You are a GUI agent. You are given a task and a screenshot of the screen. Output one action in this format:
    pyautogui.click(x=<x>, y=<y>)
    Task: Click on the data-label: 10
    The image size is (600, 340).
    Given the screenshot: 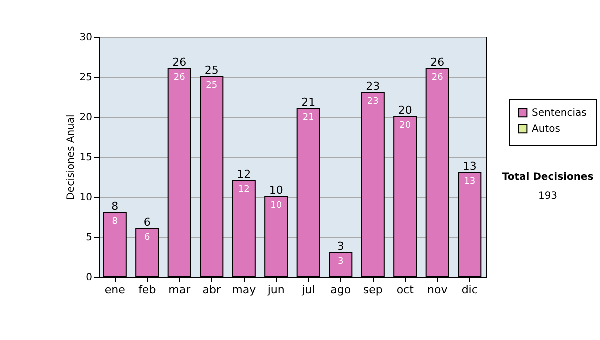 What is the action you would take?
    pyautogui.click(x=276, y=206)
    